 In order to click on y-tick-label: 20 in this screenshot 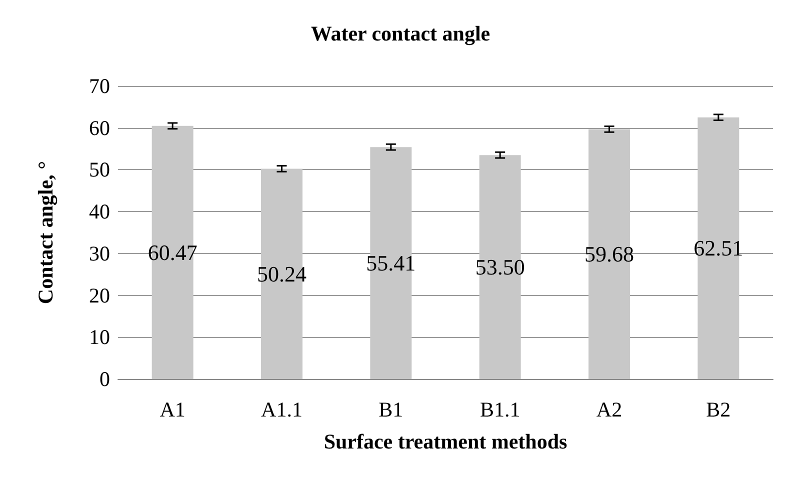, I will do `click(99, 295)`.